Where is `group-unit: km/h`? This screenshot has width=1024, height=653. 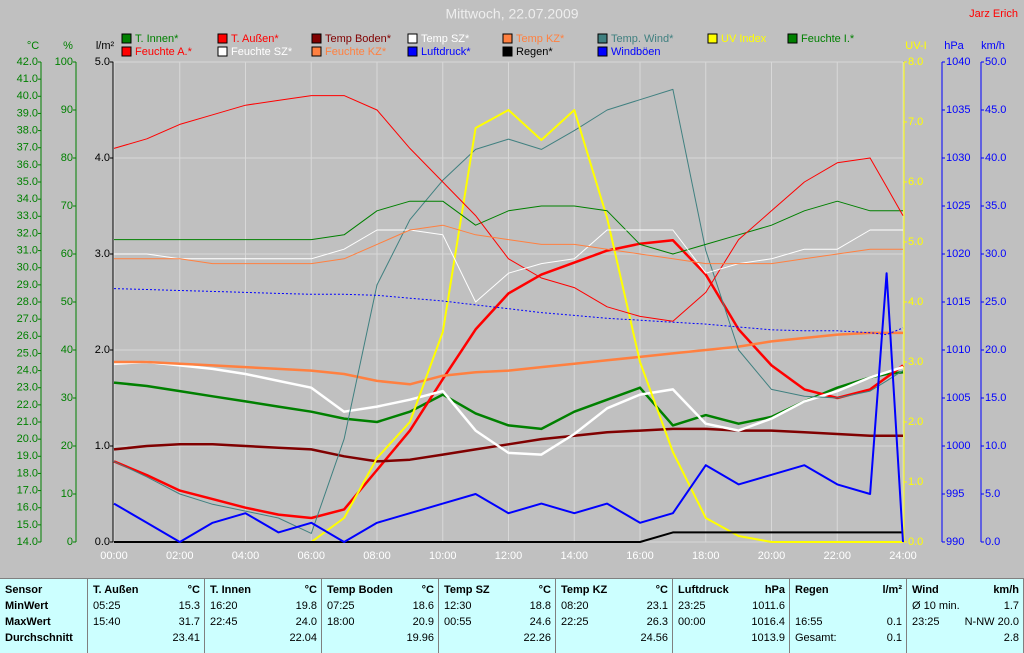
group-unit: km/h is located at coordinates (1006, 590).